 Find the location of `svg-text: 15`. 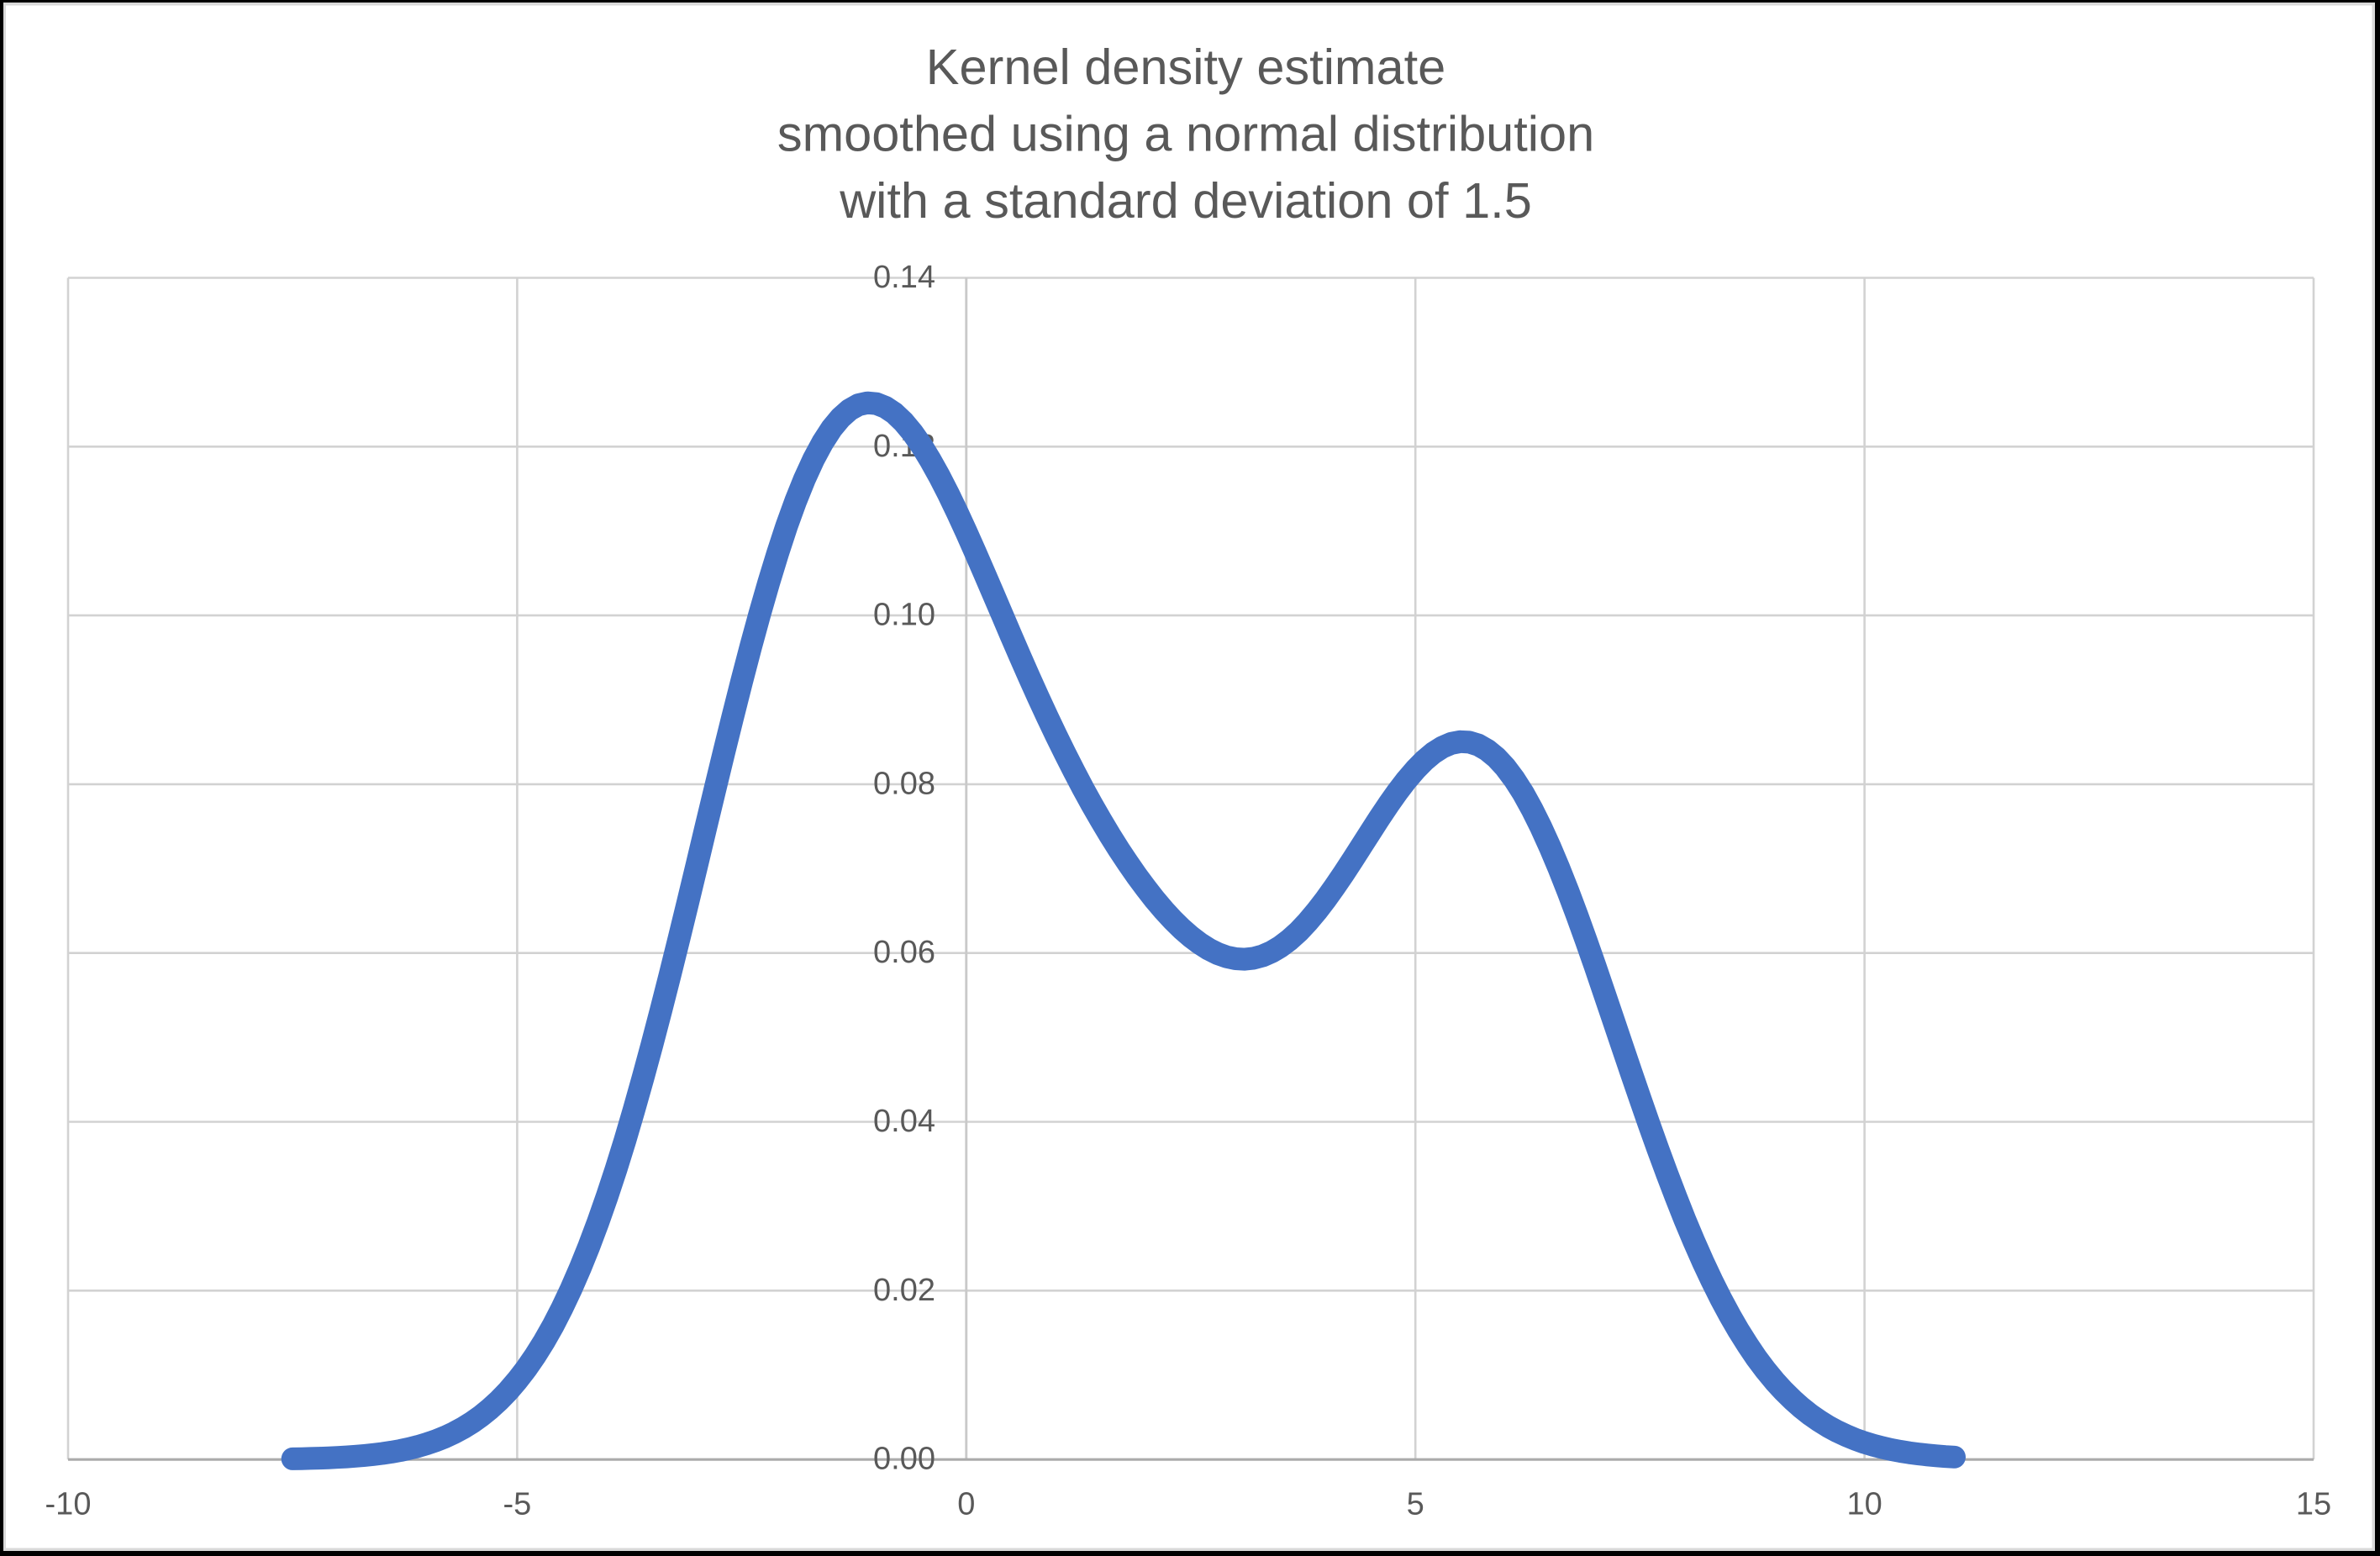

svg-text: 15 is located at coordinates (2314, 1504).